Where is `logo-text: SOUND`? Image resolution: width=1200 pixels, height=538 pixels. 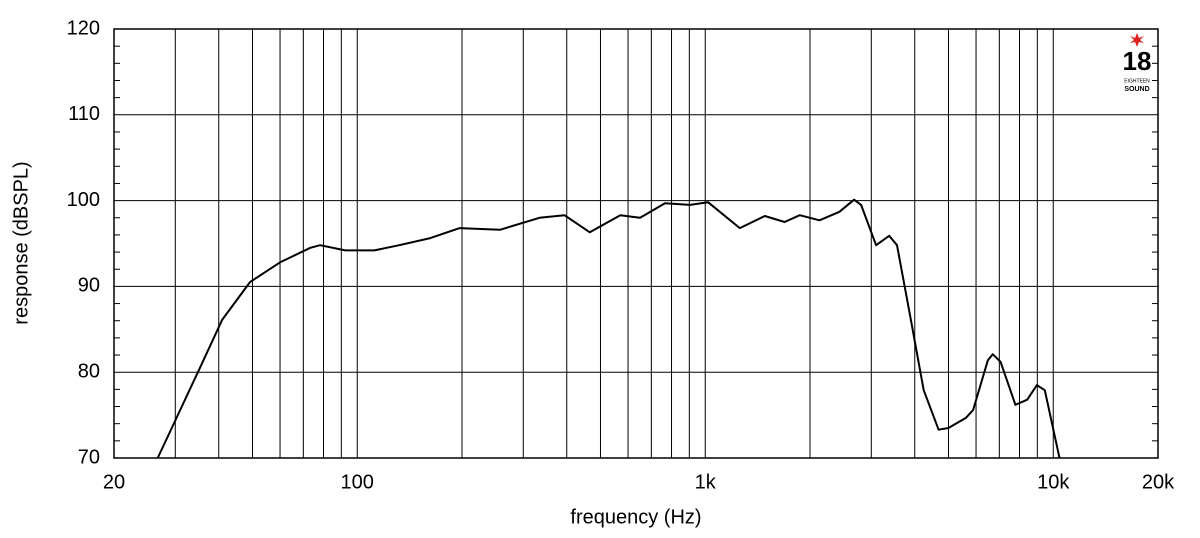 logo-text: SOUND is located at coordinates (1136, 89).